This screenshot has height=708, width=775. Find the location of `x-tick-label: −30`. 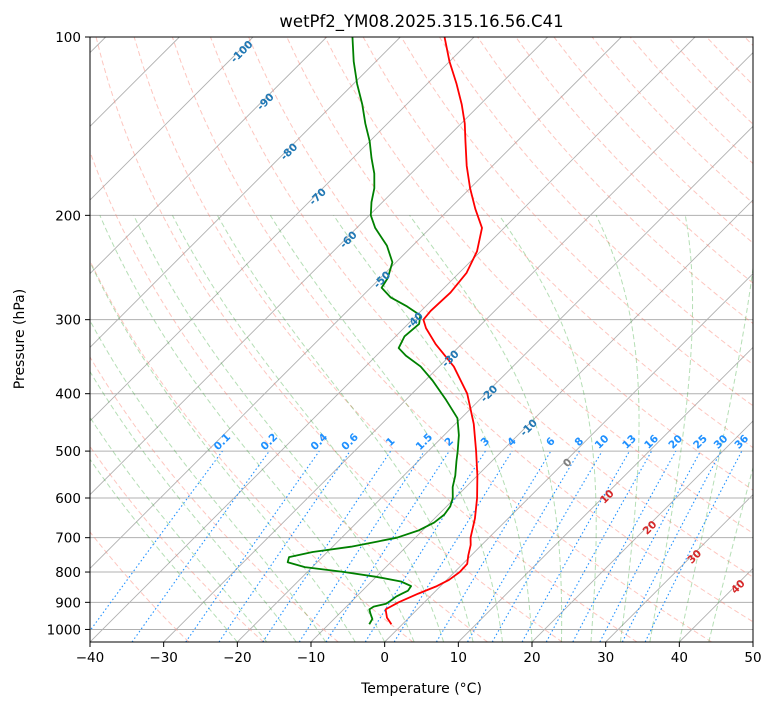

x-tick-label: −30 is located at coordinates (163, 658).